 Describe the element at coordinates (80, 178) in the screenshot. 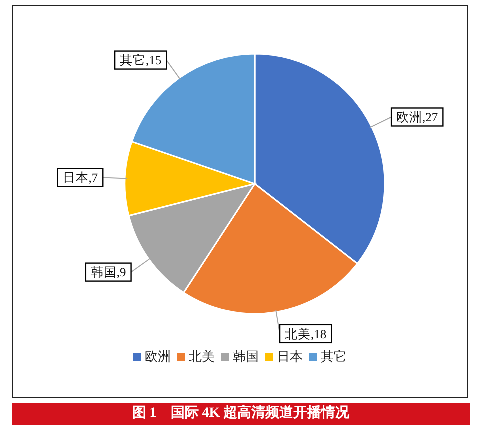

I see `data-label: 日本,7` at that location.